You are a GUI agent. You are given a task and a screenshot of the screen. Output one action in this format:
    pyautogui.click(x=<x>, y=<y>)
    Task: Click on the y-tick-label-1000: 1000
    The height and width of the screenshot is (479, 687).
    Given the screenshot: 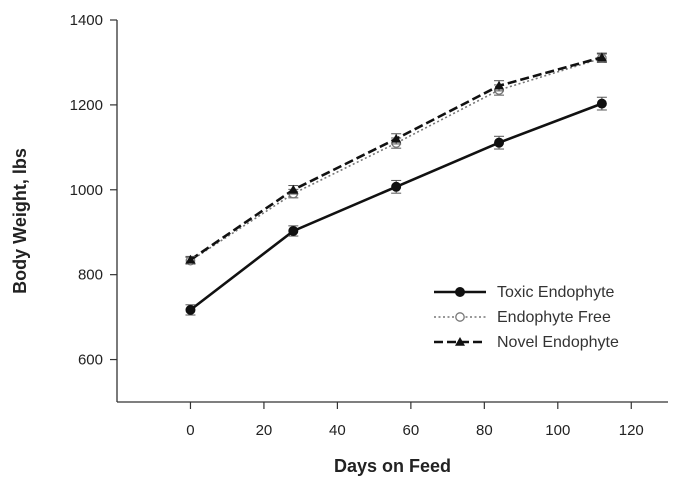 What is the action you would take?
    pyautogui.click(x=86, y=190)
    